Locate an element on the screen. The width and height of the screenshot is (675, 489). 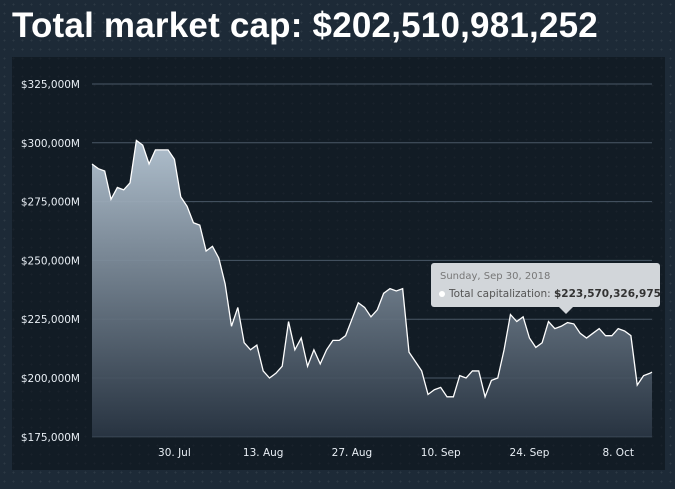
page-title: Total market cap: $202,510,981,252 is located at coordinates (305, 25).